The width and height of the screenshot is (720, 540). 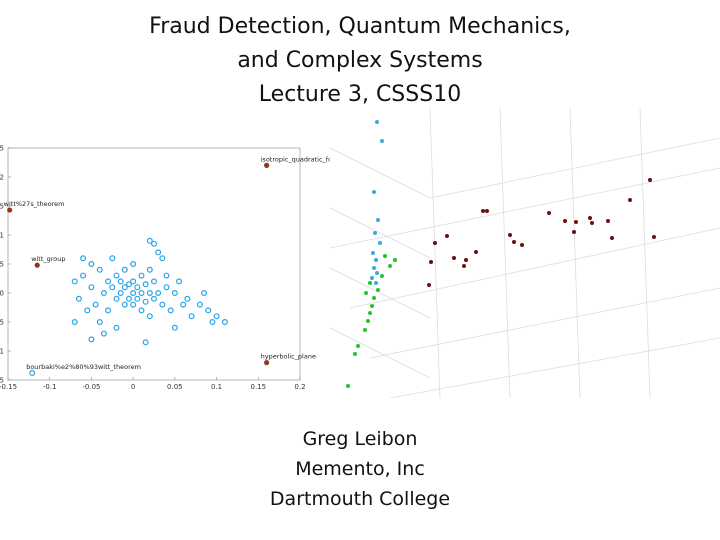 I want to click on y-tick-label: -0.1, so click(x=2, y=352).